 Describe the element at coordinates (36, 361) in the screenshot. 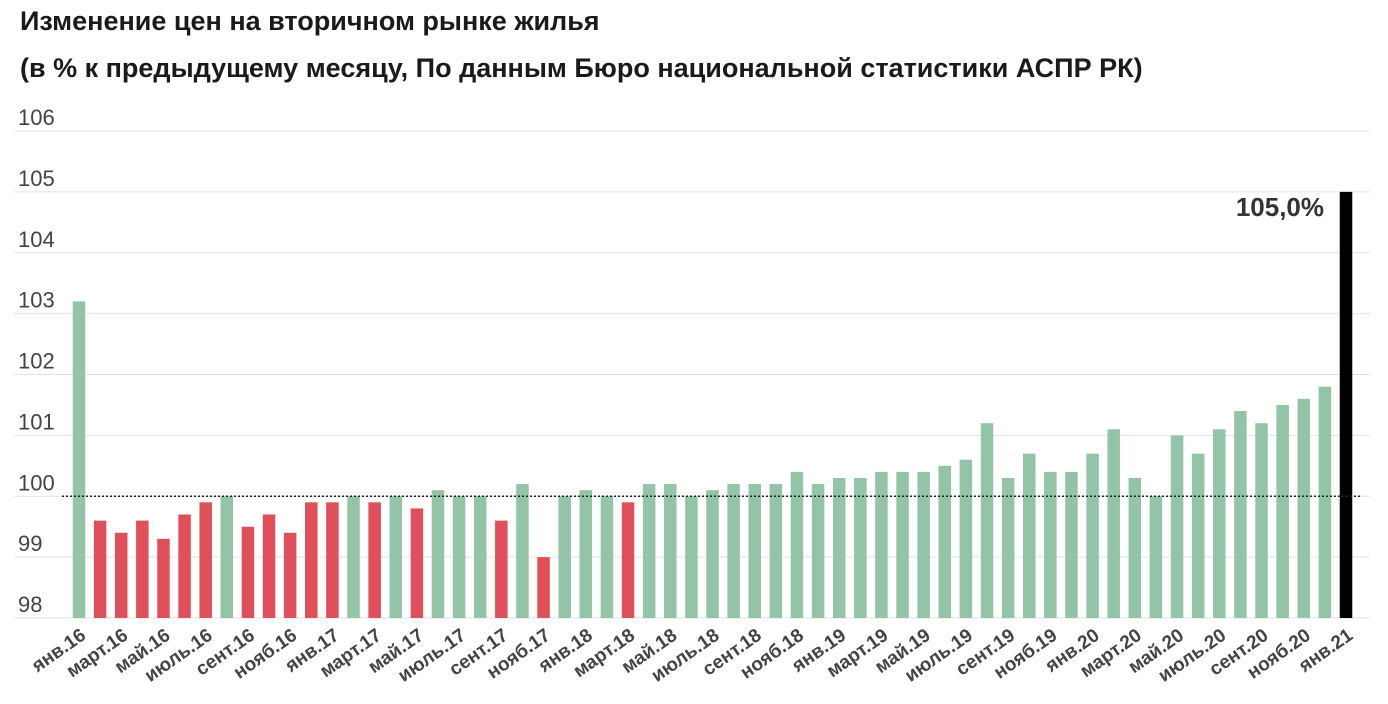

I see `y-tick-label: 102` at that location.